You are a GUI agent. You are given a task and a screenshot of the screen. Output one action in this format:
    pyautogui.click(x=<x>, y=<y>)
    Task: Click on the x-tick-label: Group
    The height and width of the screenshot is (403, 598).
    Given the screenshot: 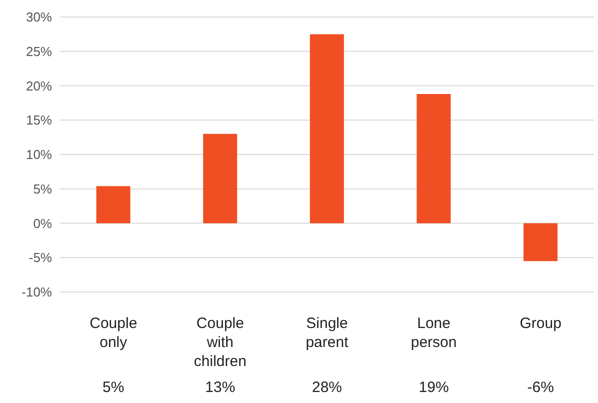 What is the action you would take?
    pyautogui.click(x=541, y=323)
    